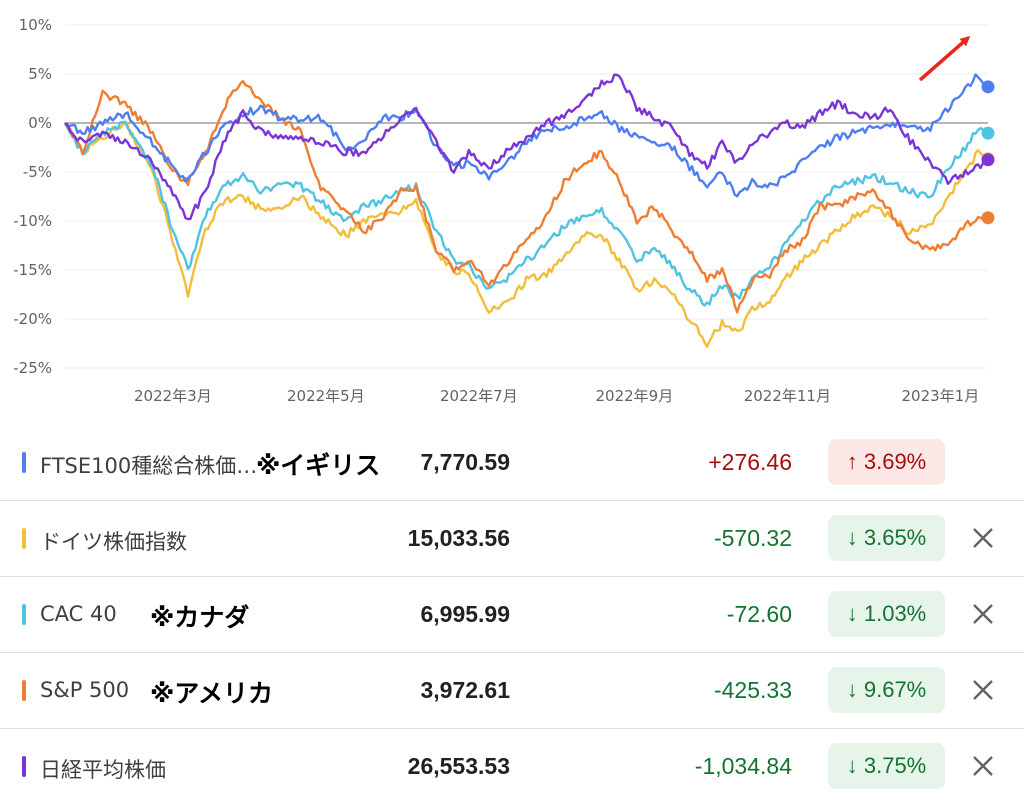 This screenshot has width=1024, height=806. Describe the element at coordinates (886, 538) in the screenshot. I see `percent-change-badge: ↓ 3.65%` at that location.